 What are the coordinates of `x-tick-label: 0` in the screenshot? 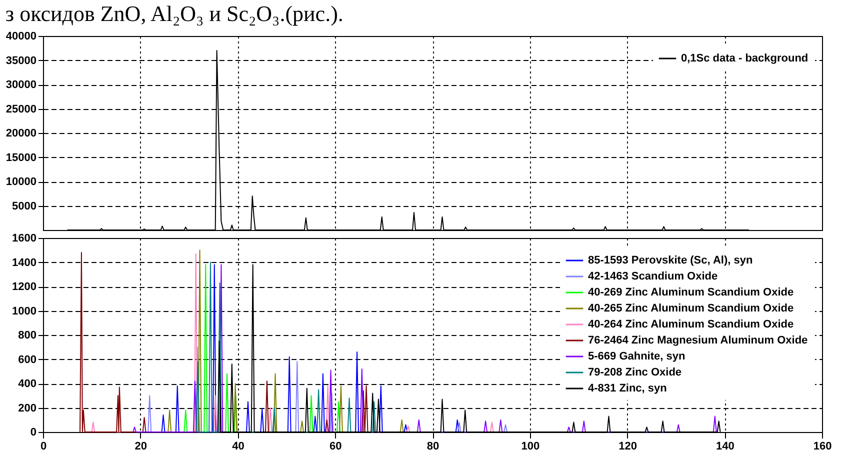 It's located at (43, 446).